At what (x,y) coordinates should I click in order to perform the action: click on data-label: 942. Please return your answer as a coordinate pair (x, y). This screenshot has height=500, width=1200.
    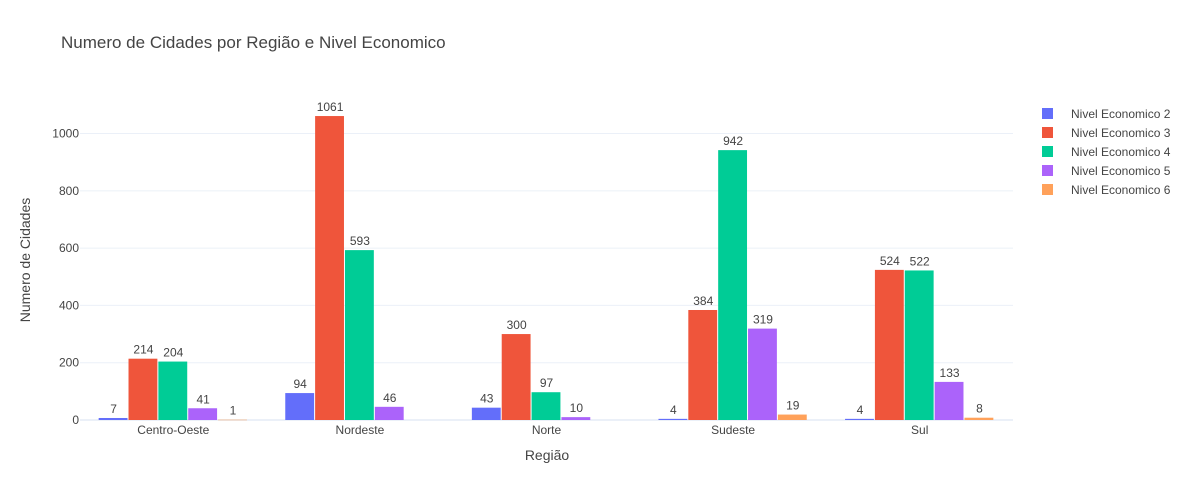
    Looking at the image, I should click on (733, 141).